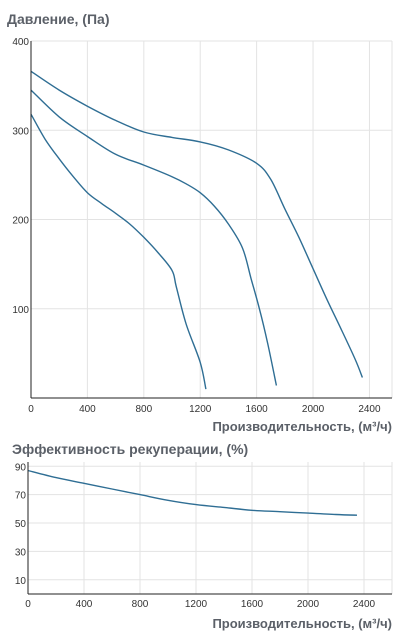  What do you see at coordinates (21, 524) in the screenshot?
I see `efficiency-y-tick-label: 50` at bounding box center [21, 524].